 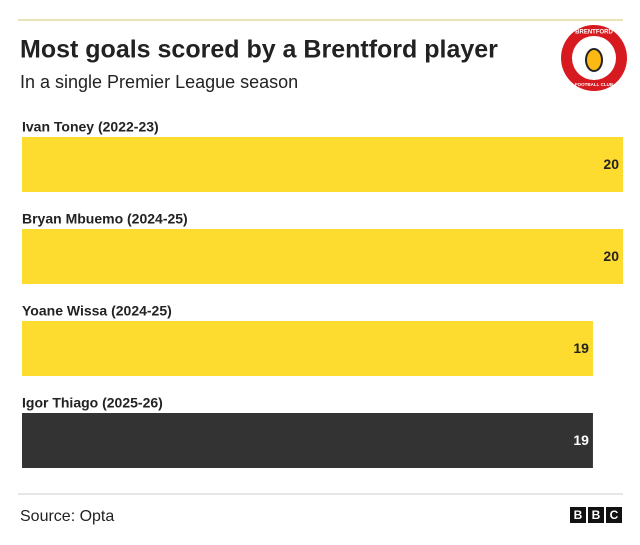 What do you see at coordinates (159, 82) in the screenshot?
I see `chart-subtitle: In a single Premier League season` at bounding box center [159, 82].